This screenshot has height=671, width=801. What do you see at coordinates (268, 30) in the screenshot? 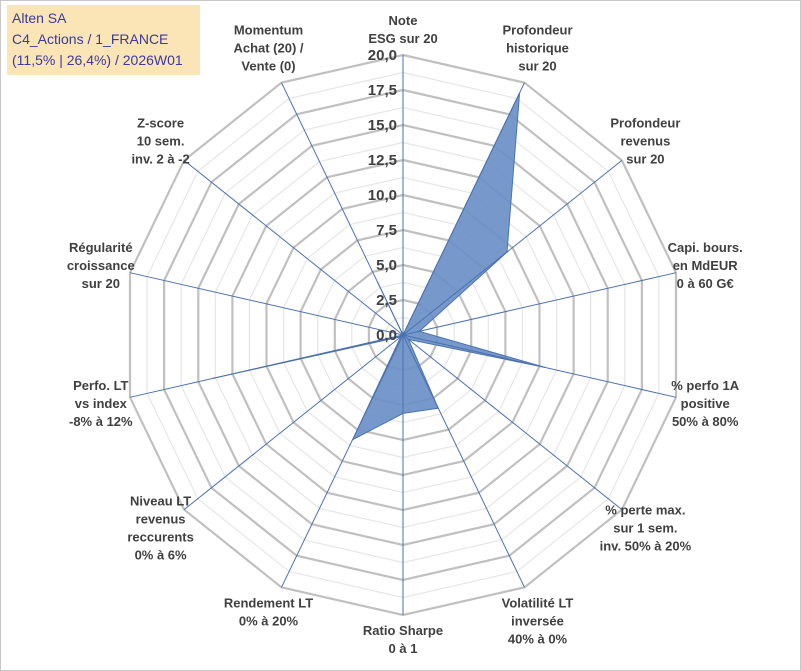
I see `category-label-line: Momentum` at bounding box center [268, 30].